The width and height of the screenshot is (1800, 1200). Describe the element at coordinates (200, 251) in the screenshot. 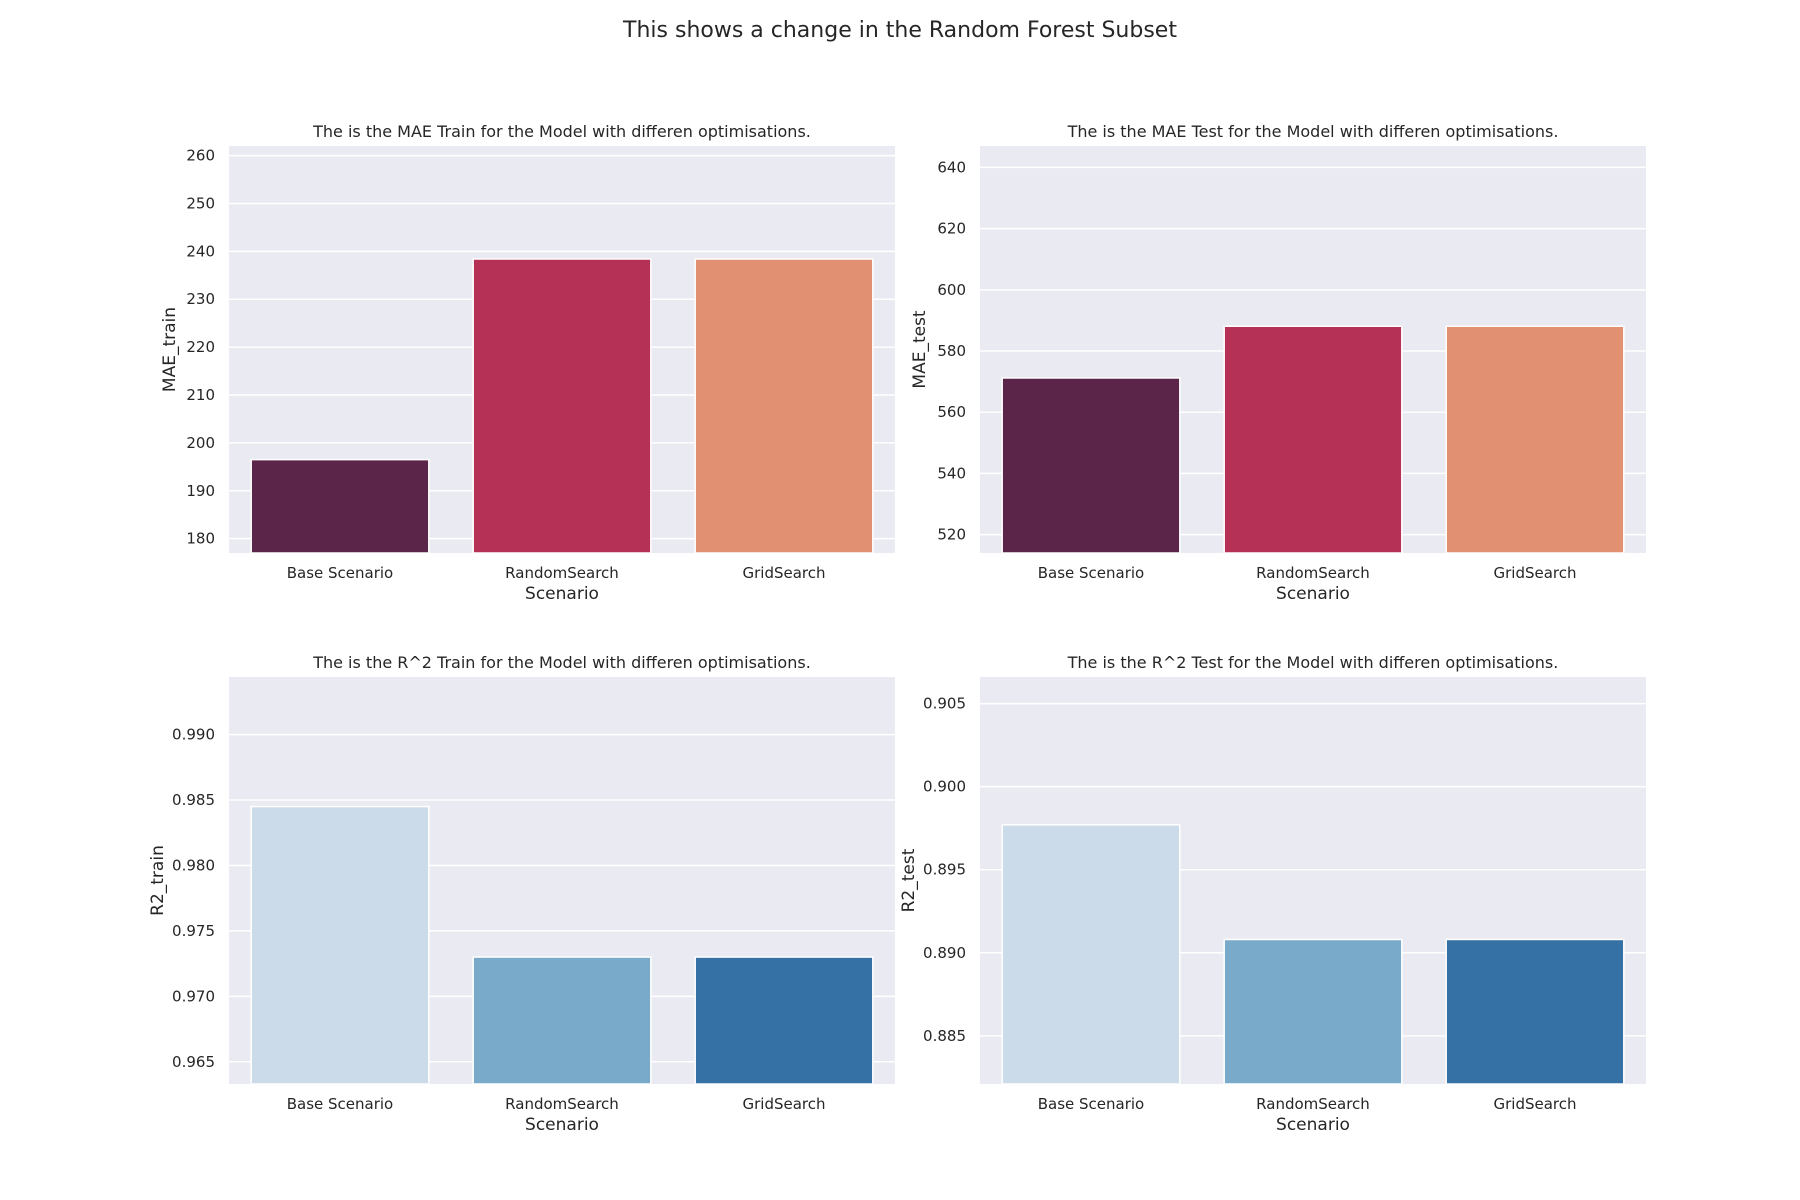

I see `y-tick-label: 240` at that location.